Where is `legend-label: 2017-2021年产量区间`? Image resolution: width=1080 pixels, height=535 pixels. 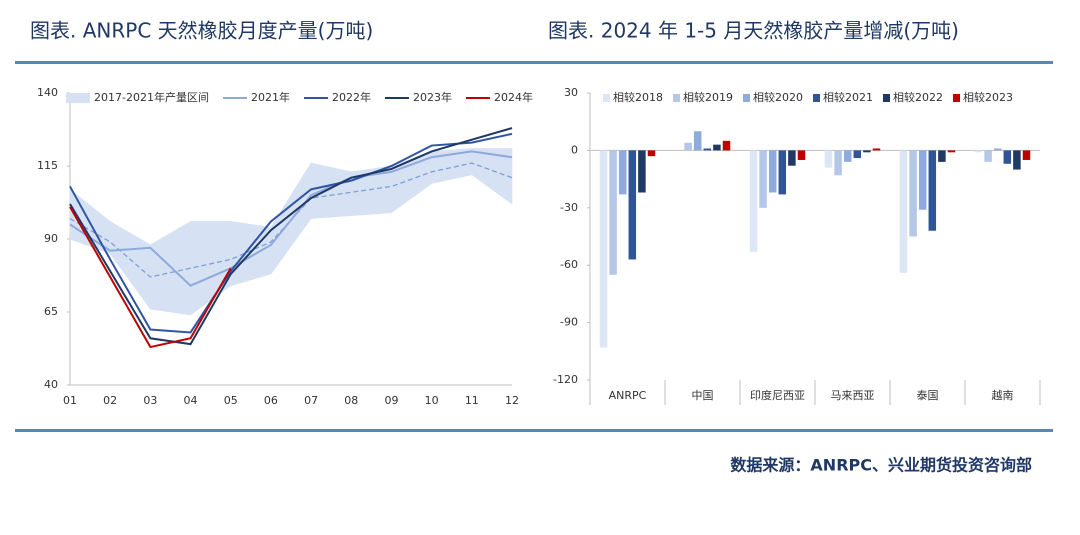
legend-label: 2017-2021年产量区间 is located at coordinates (151, 97).